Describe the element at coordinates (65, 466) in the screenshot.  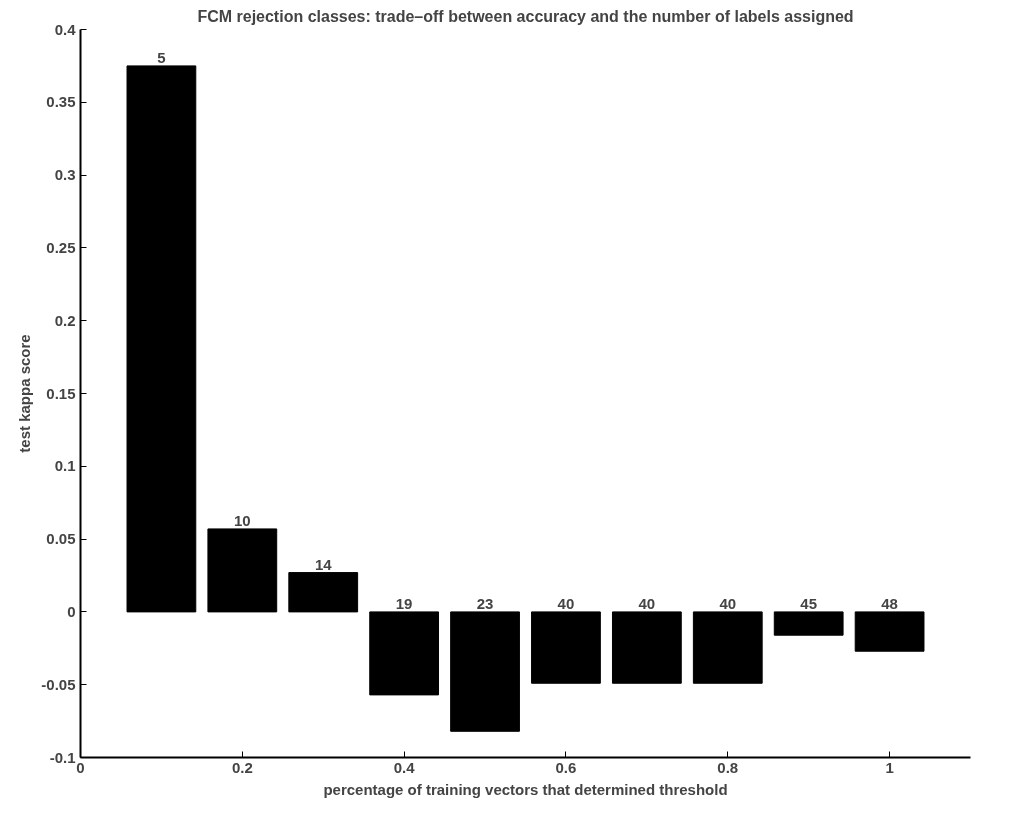
I see `y-tick-label: 0.1` at that location.